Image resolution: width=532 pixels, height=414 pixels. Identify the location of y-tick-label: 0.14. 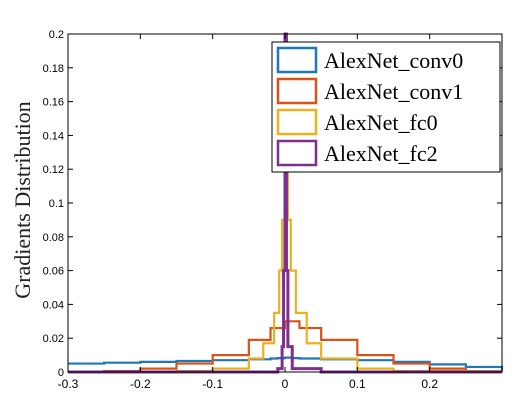
(53, 136).